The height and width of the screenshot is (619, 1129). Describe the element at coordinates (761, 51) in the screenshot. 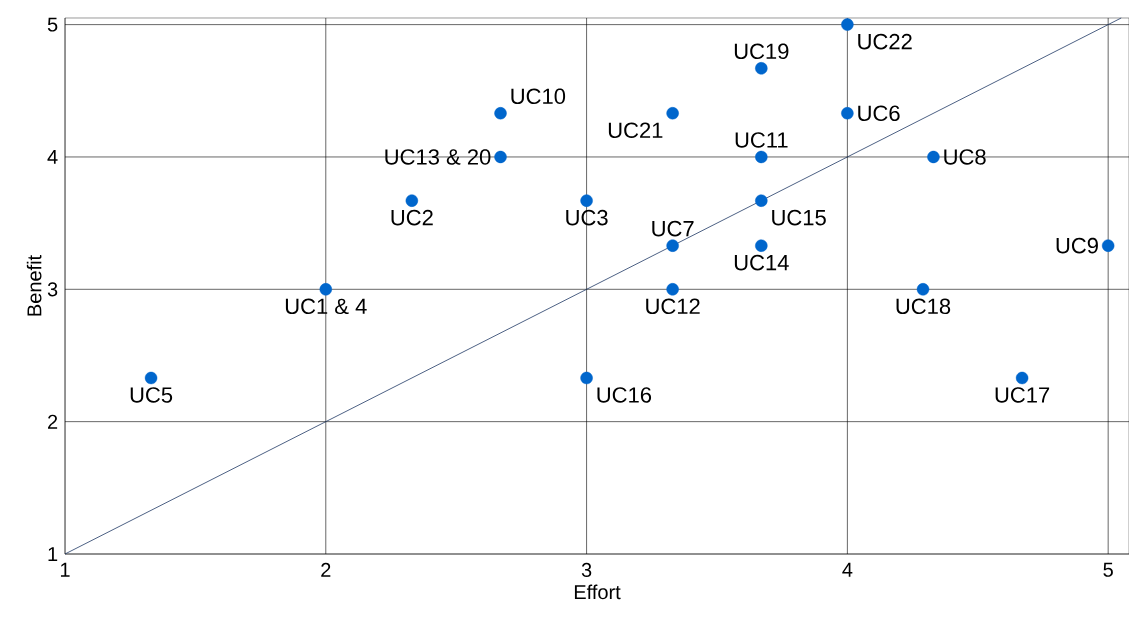

I see `annotation: UC19` at that location.